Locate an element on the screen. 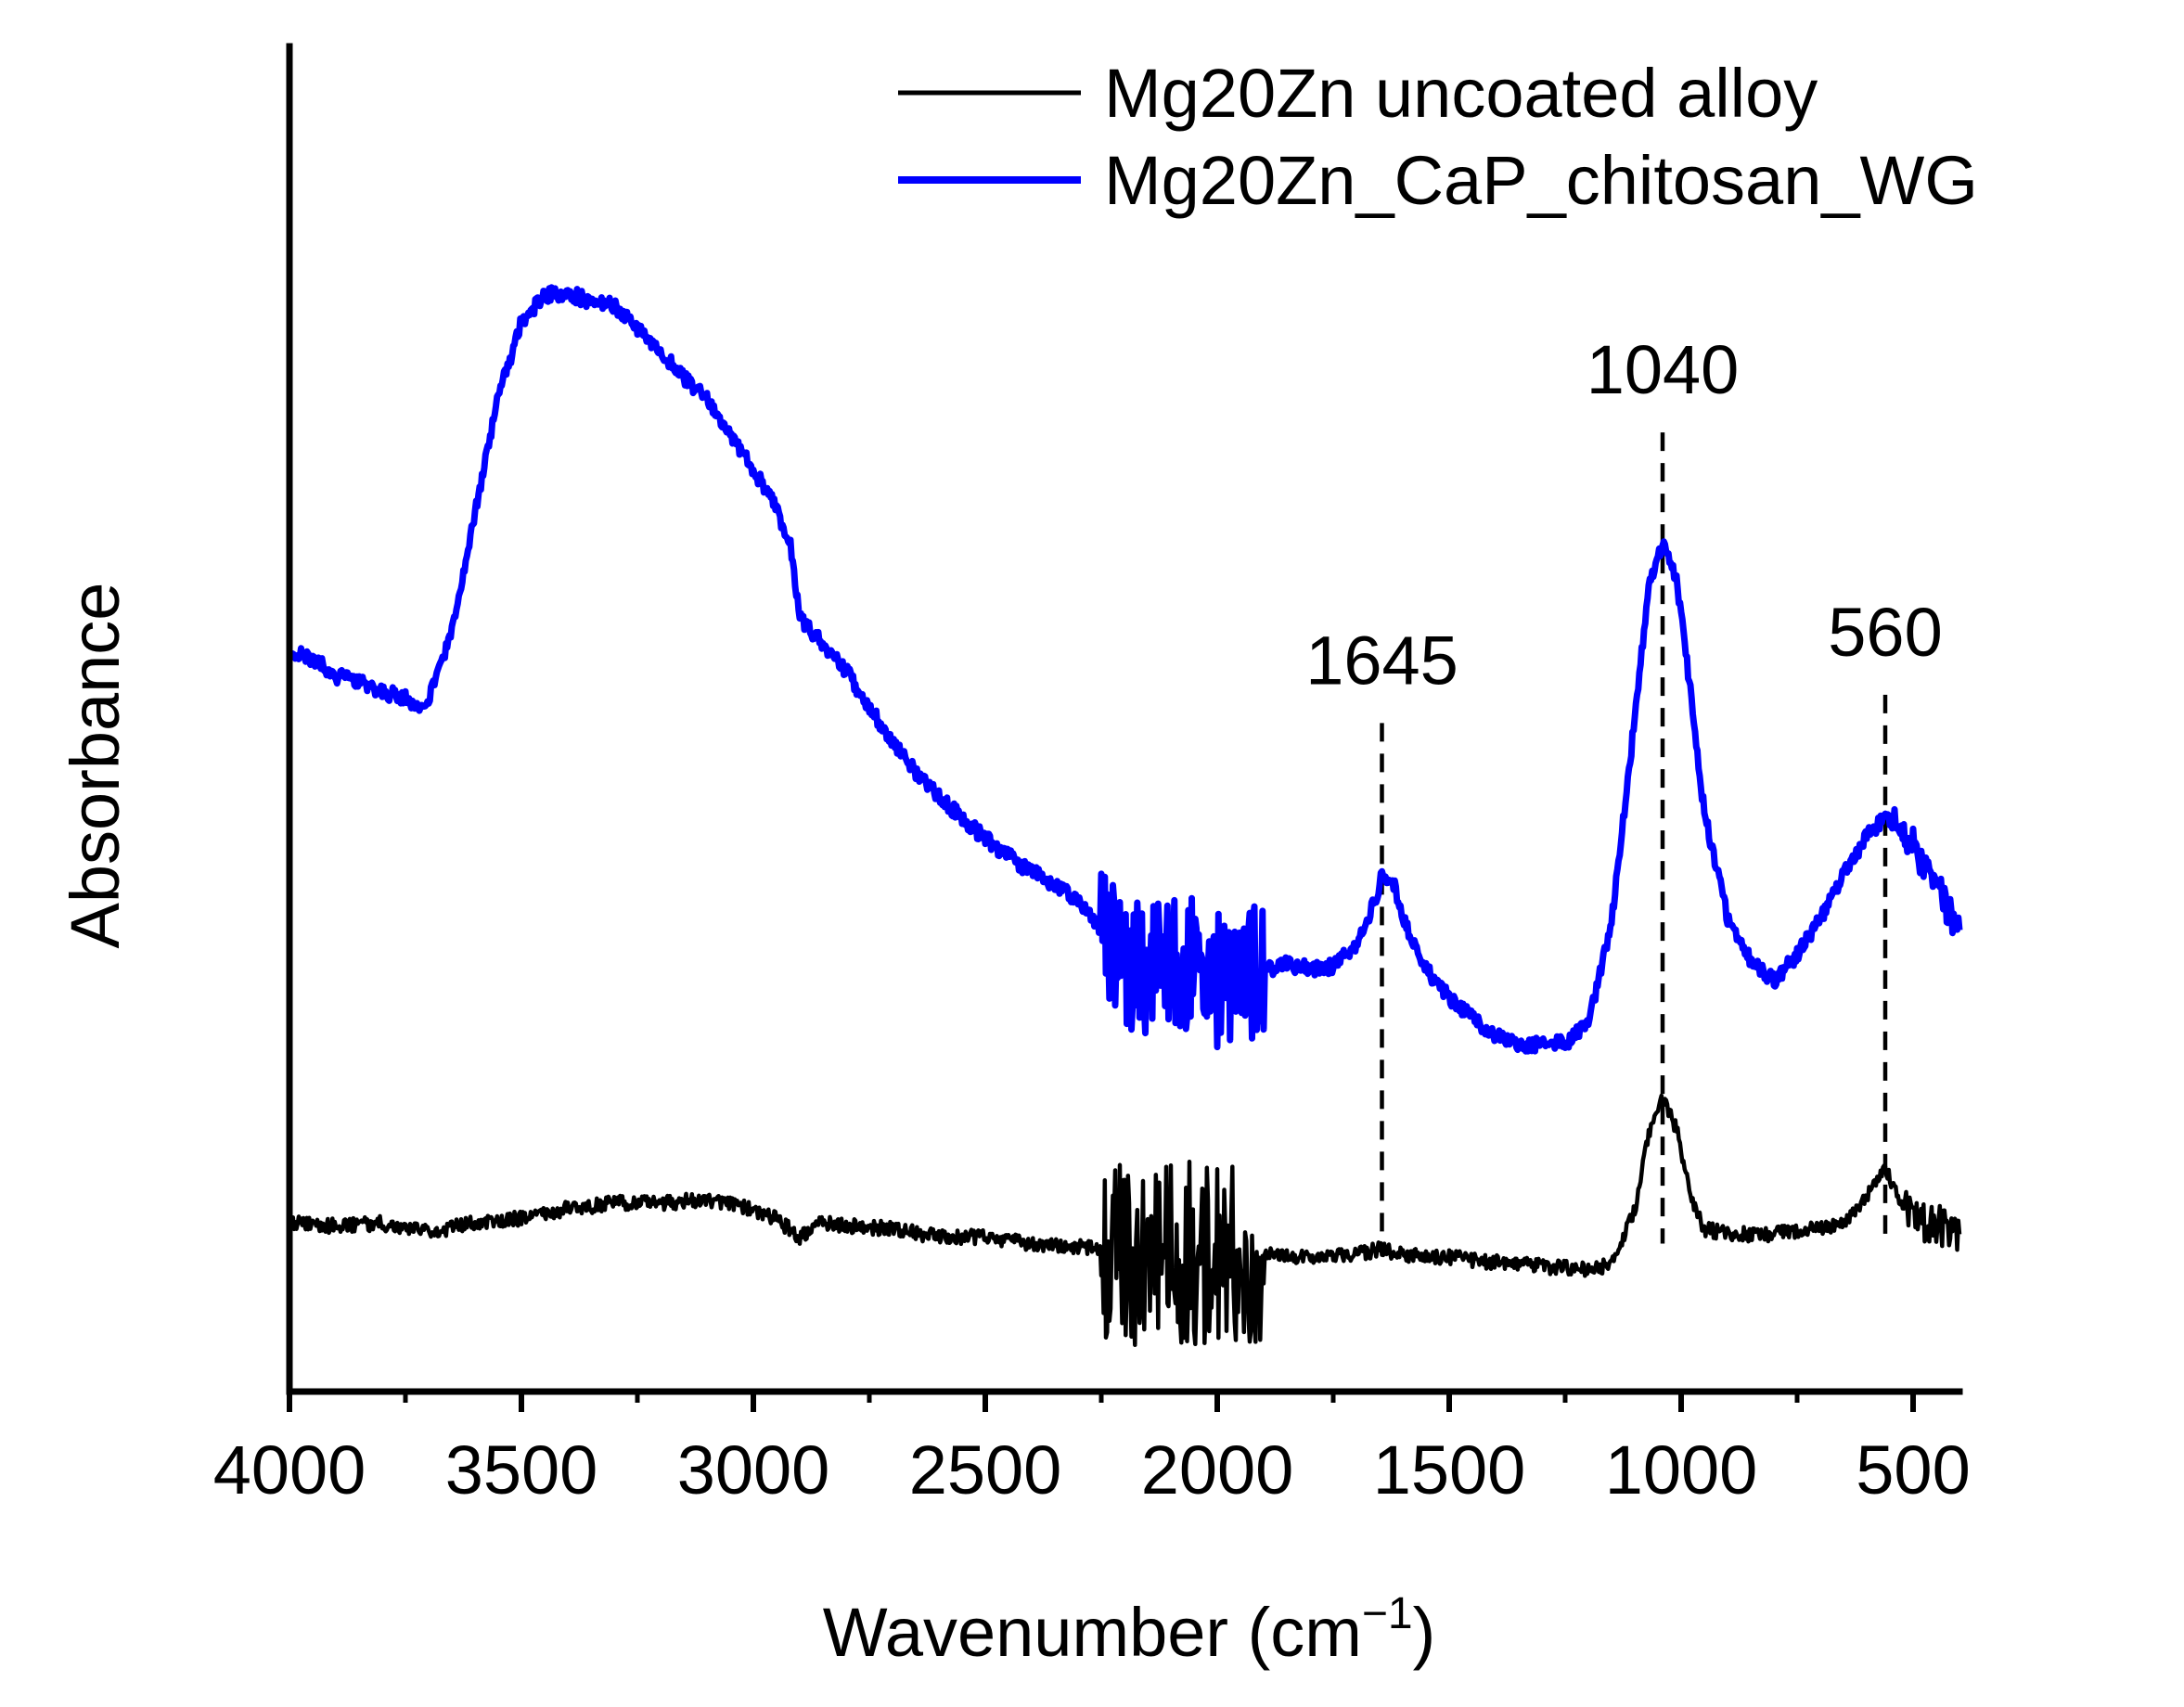 The width and height of the screenshot is (2184, 1707). series-line-uncoated-alloy is located at coordinates (1124, 1220).